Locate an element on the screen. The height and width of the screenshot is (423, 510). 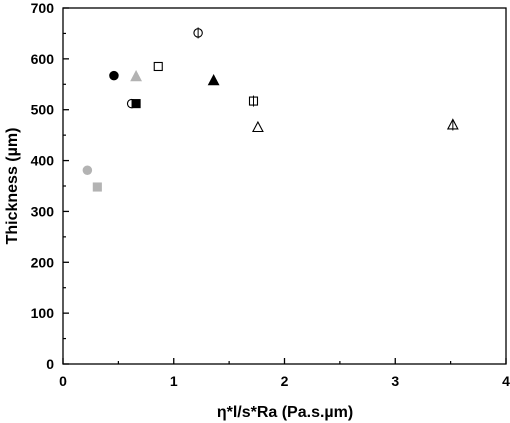
x-tick-label: 0 is located at coordinates (63, 381).